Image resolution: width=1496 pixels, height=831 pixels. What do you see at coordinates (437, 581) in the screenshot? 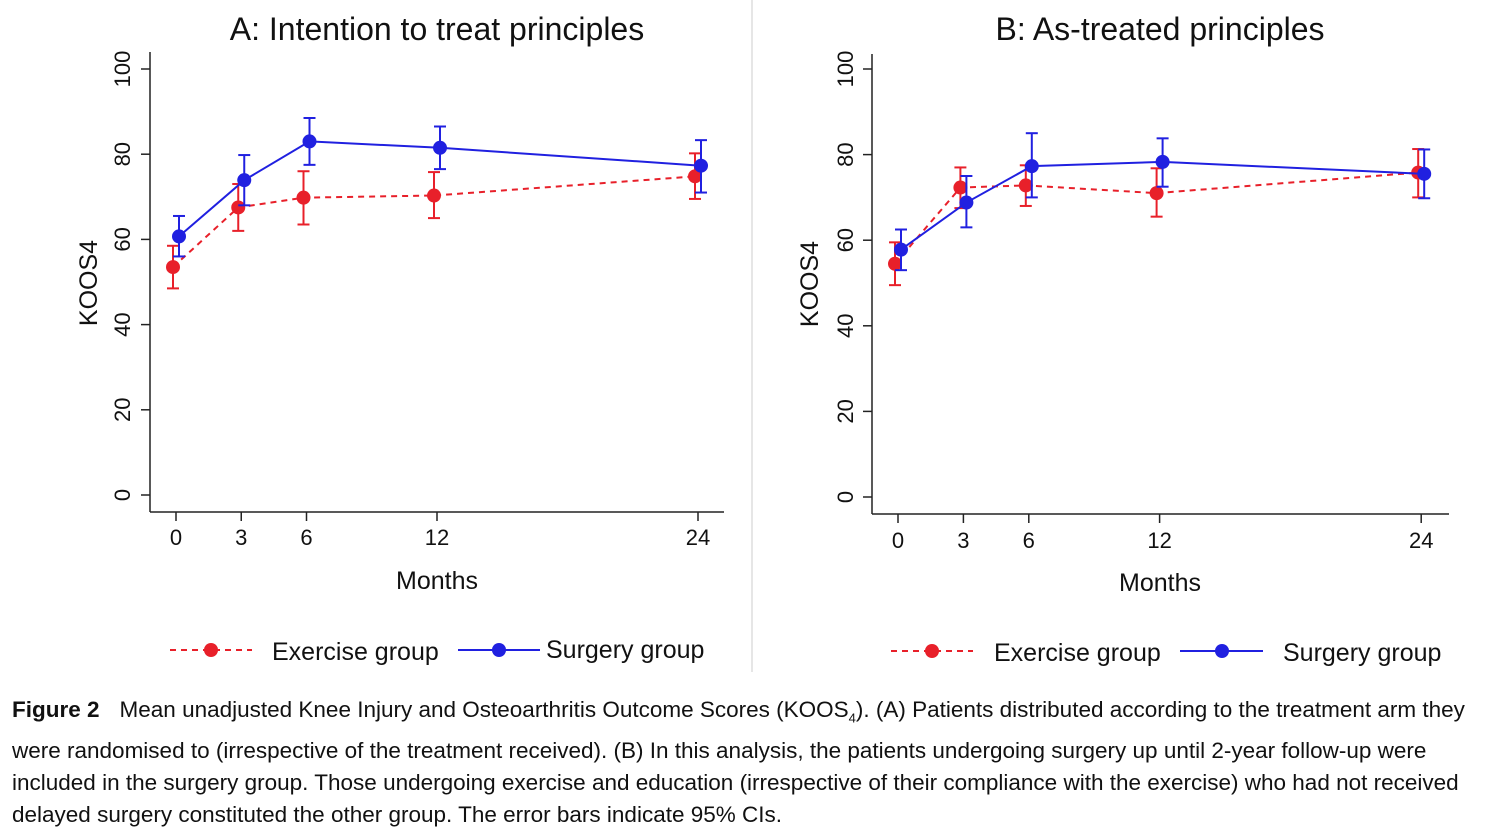
I see `panel-a-x-axis-label: Months` at bounding box center [437, 581].